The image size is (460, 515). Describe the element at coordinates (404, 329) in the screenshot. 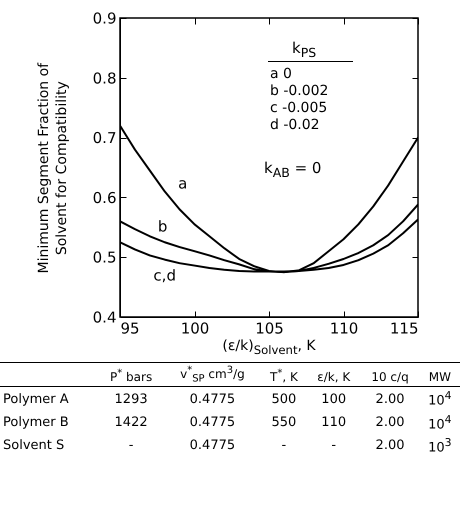

I see `x-tick-label: 115` at that location.